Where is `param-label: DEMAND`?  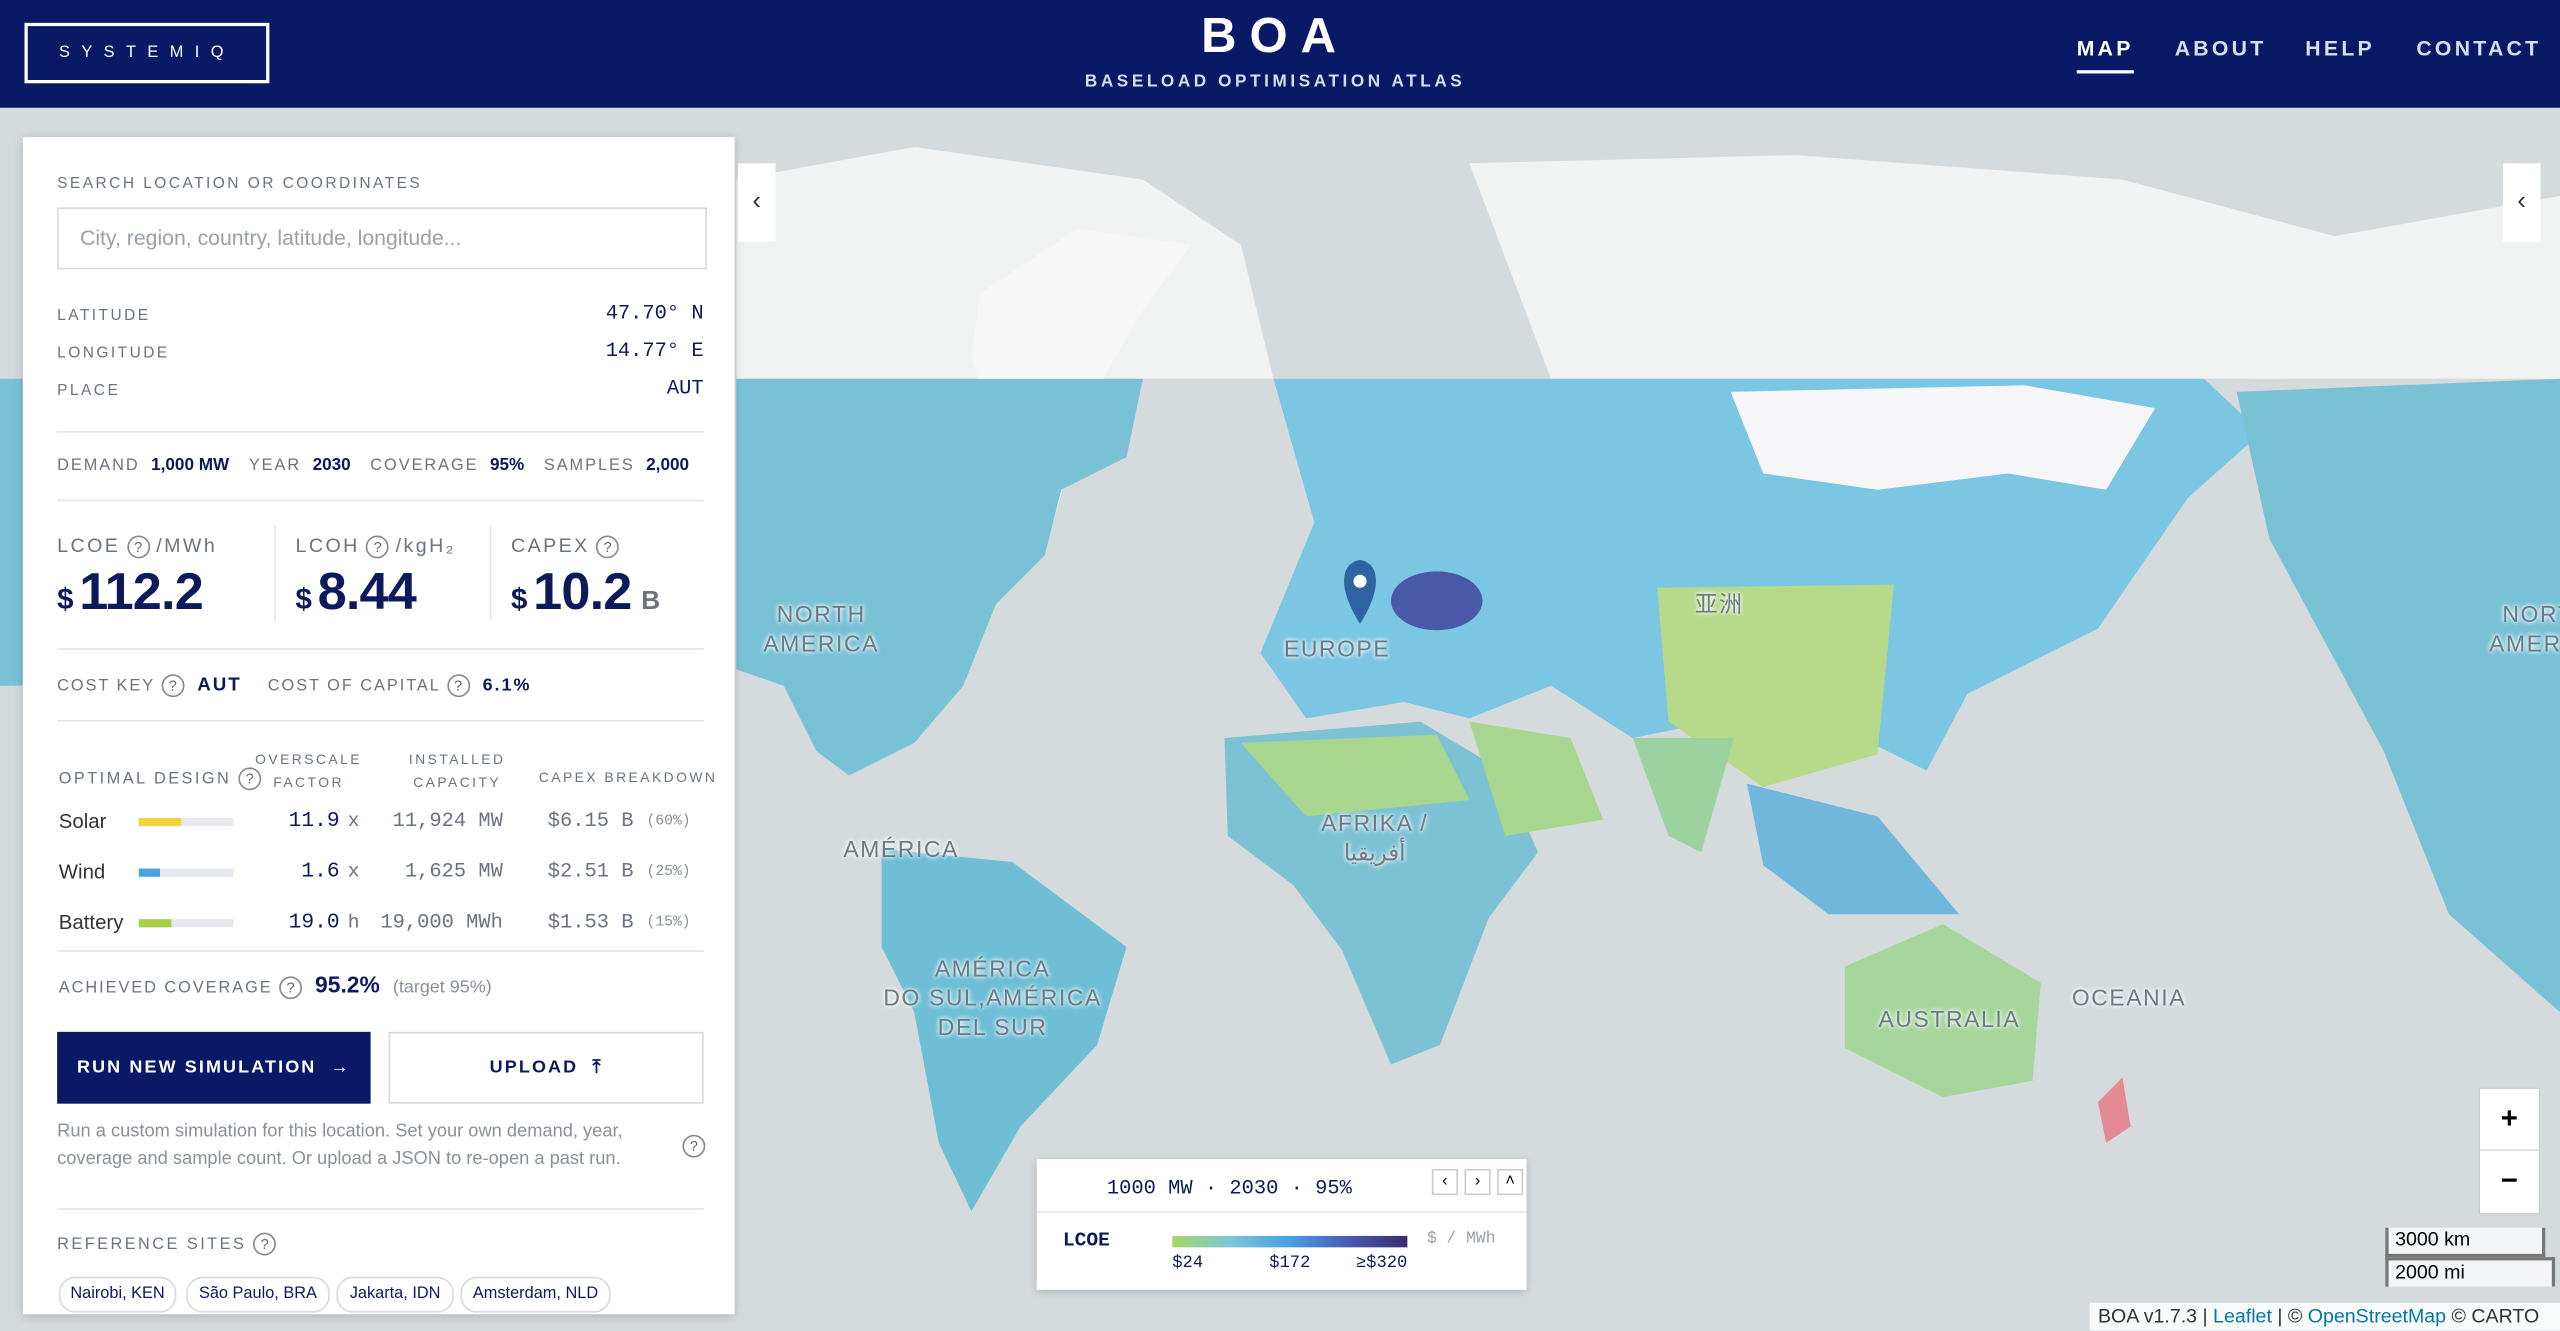 param-label: DEMAND is located at coordinates (98, 466).